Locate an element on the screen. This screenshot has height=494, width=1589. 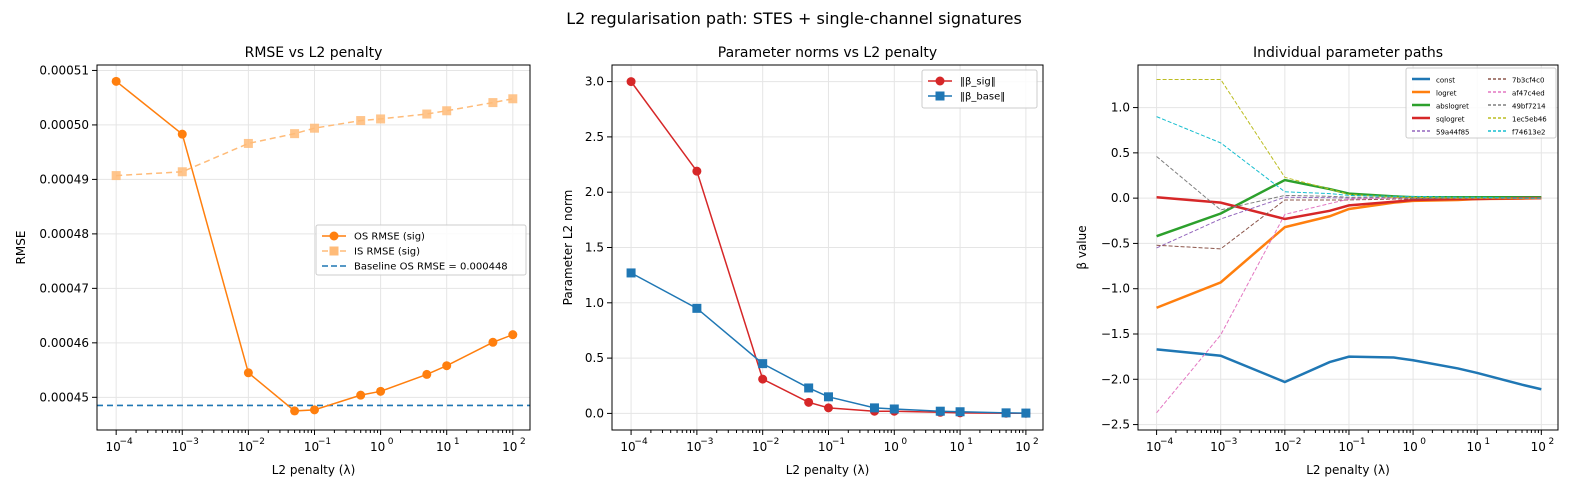
y-tick-label: 0.00045 is located at coordinates (64, 397).